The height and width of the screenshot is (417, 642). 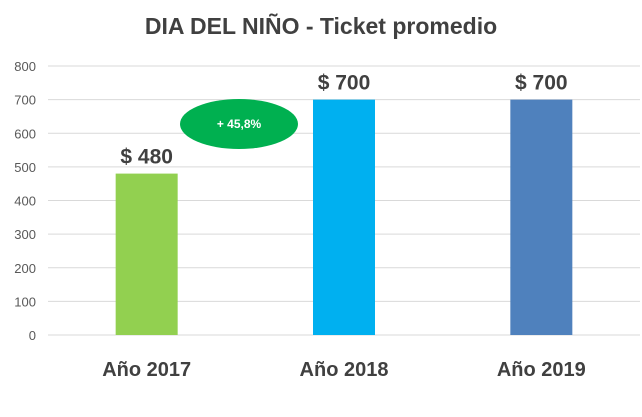 What do you see at coordinates (146, 157) in the screenshot?
I see `data-label: $ 480` at bounding box center [146, 157].